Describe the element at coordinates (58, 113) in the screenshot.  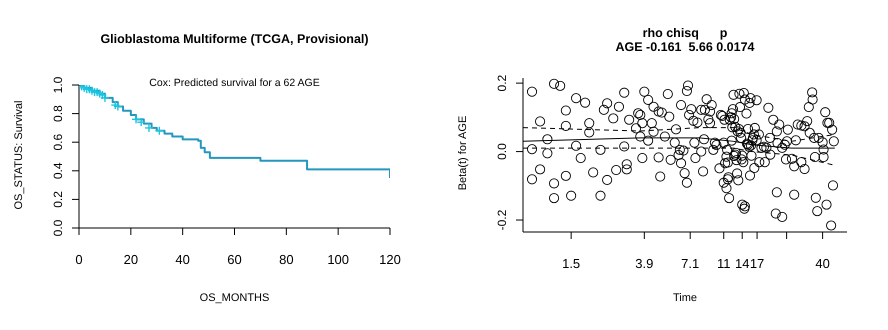
I see `y-tick-label: 0.8` at that location.